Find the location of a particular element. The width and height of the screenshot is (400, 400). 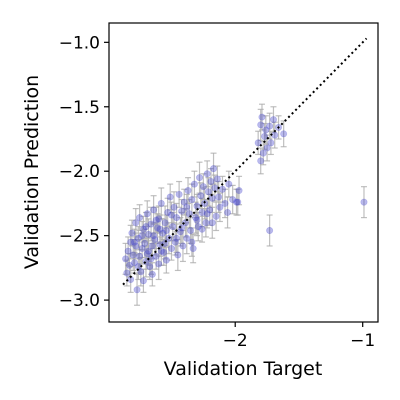

x-tick-label: −2 is located at coordinates (235, 341).